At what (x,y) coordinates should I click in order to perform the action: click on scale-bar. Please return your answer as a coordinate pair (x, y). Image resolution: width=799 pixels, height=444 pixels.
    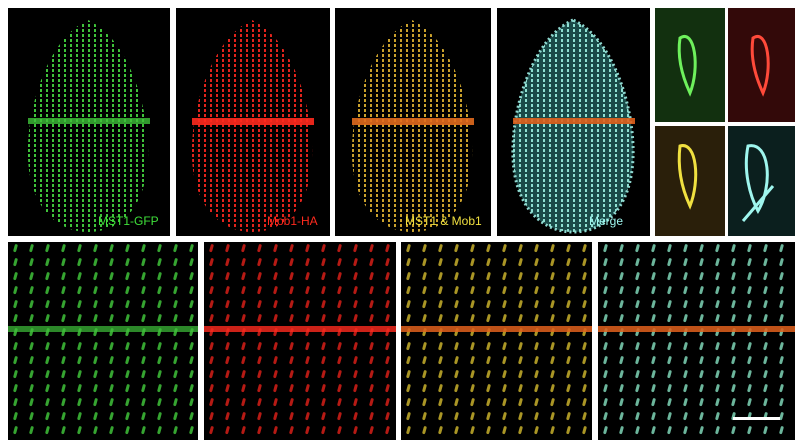
    Looking at the image, I should click on (756, 418).